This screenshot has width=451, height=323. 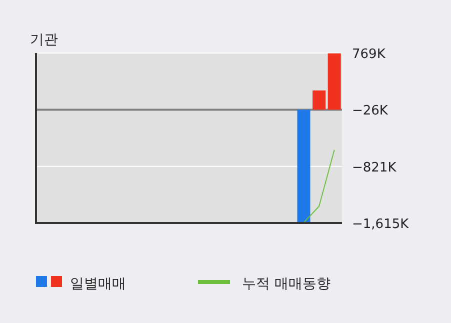 I want to click on legend-label: 일별매매, so click(x=98, y=284).